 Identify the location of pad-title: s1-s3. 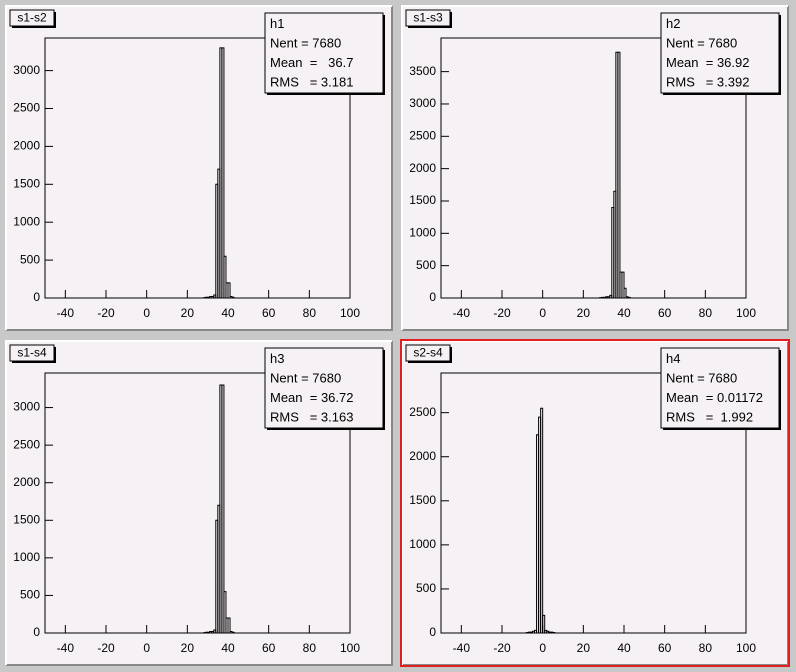
(428, 18).